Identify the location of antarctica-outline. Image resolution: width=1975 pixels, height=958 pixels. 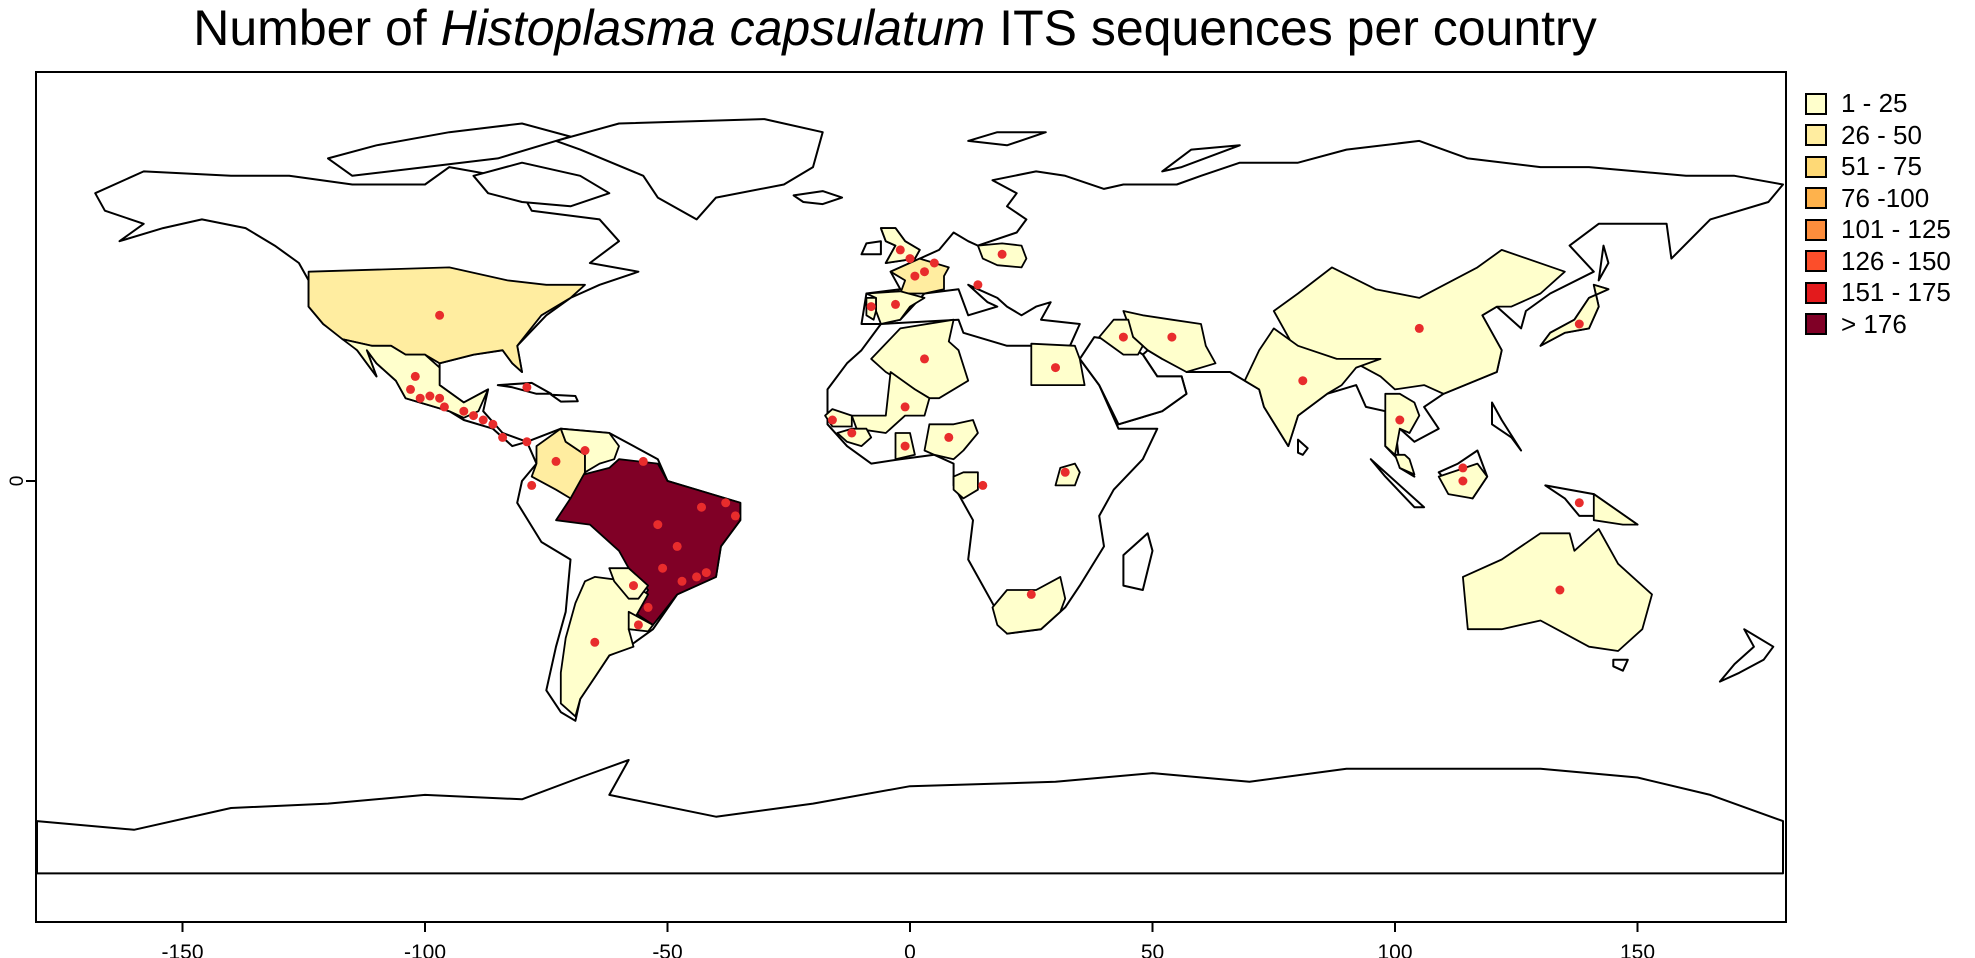
(910, 817).